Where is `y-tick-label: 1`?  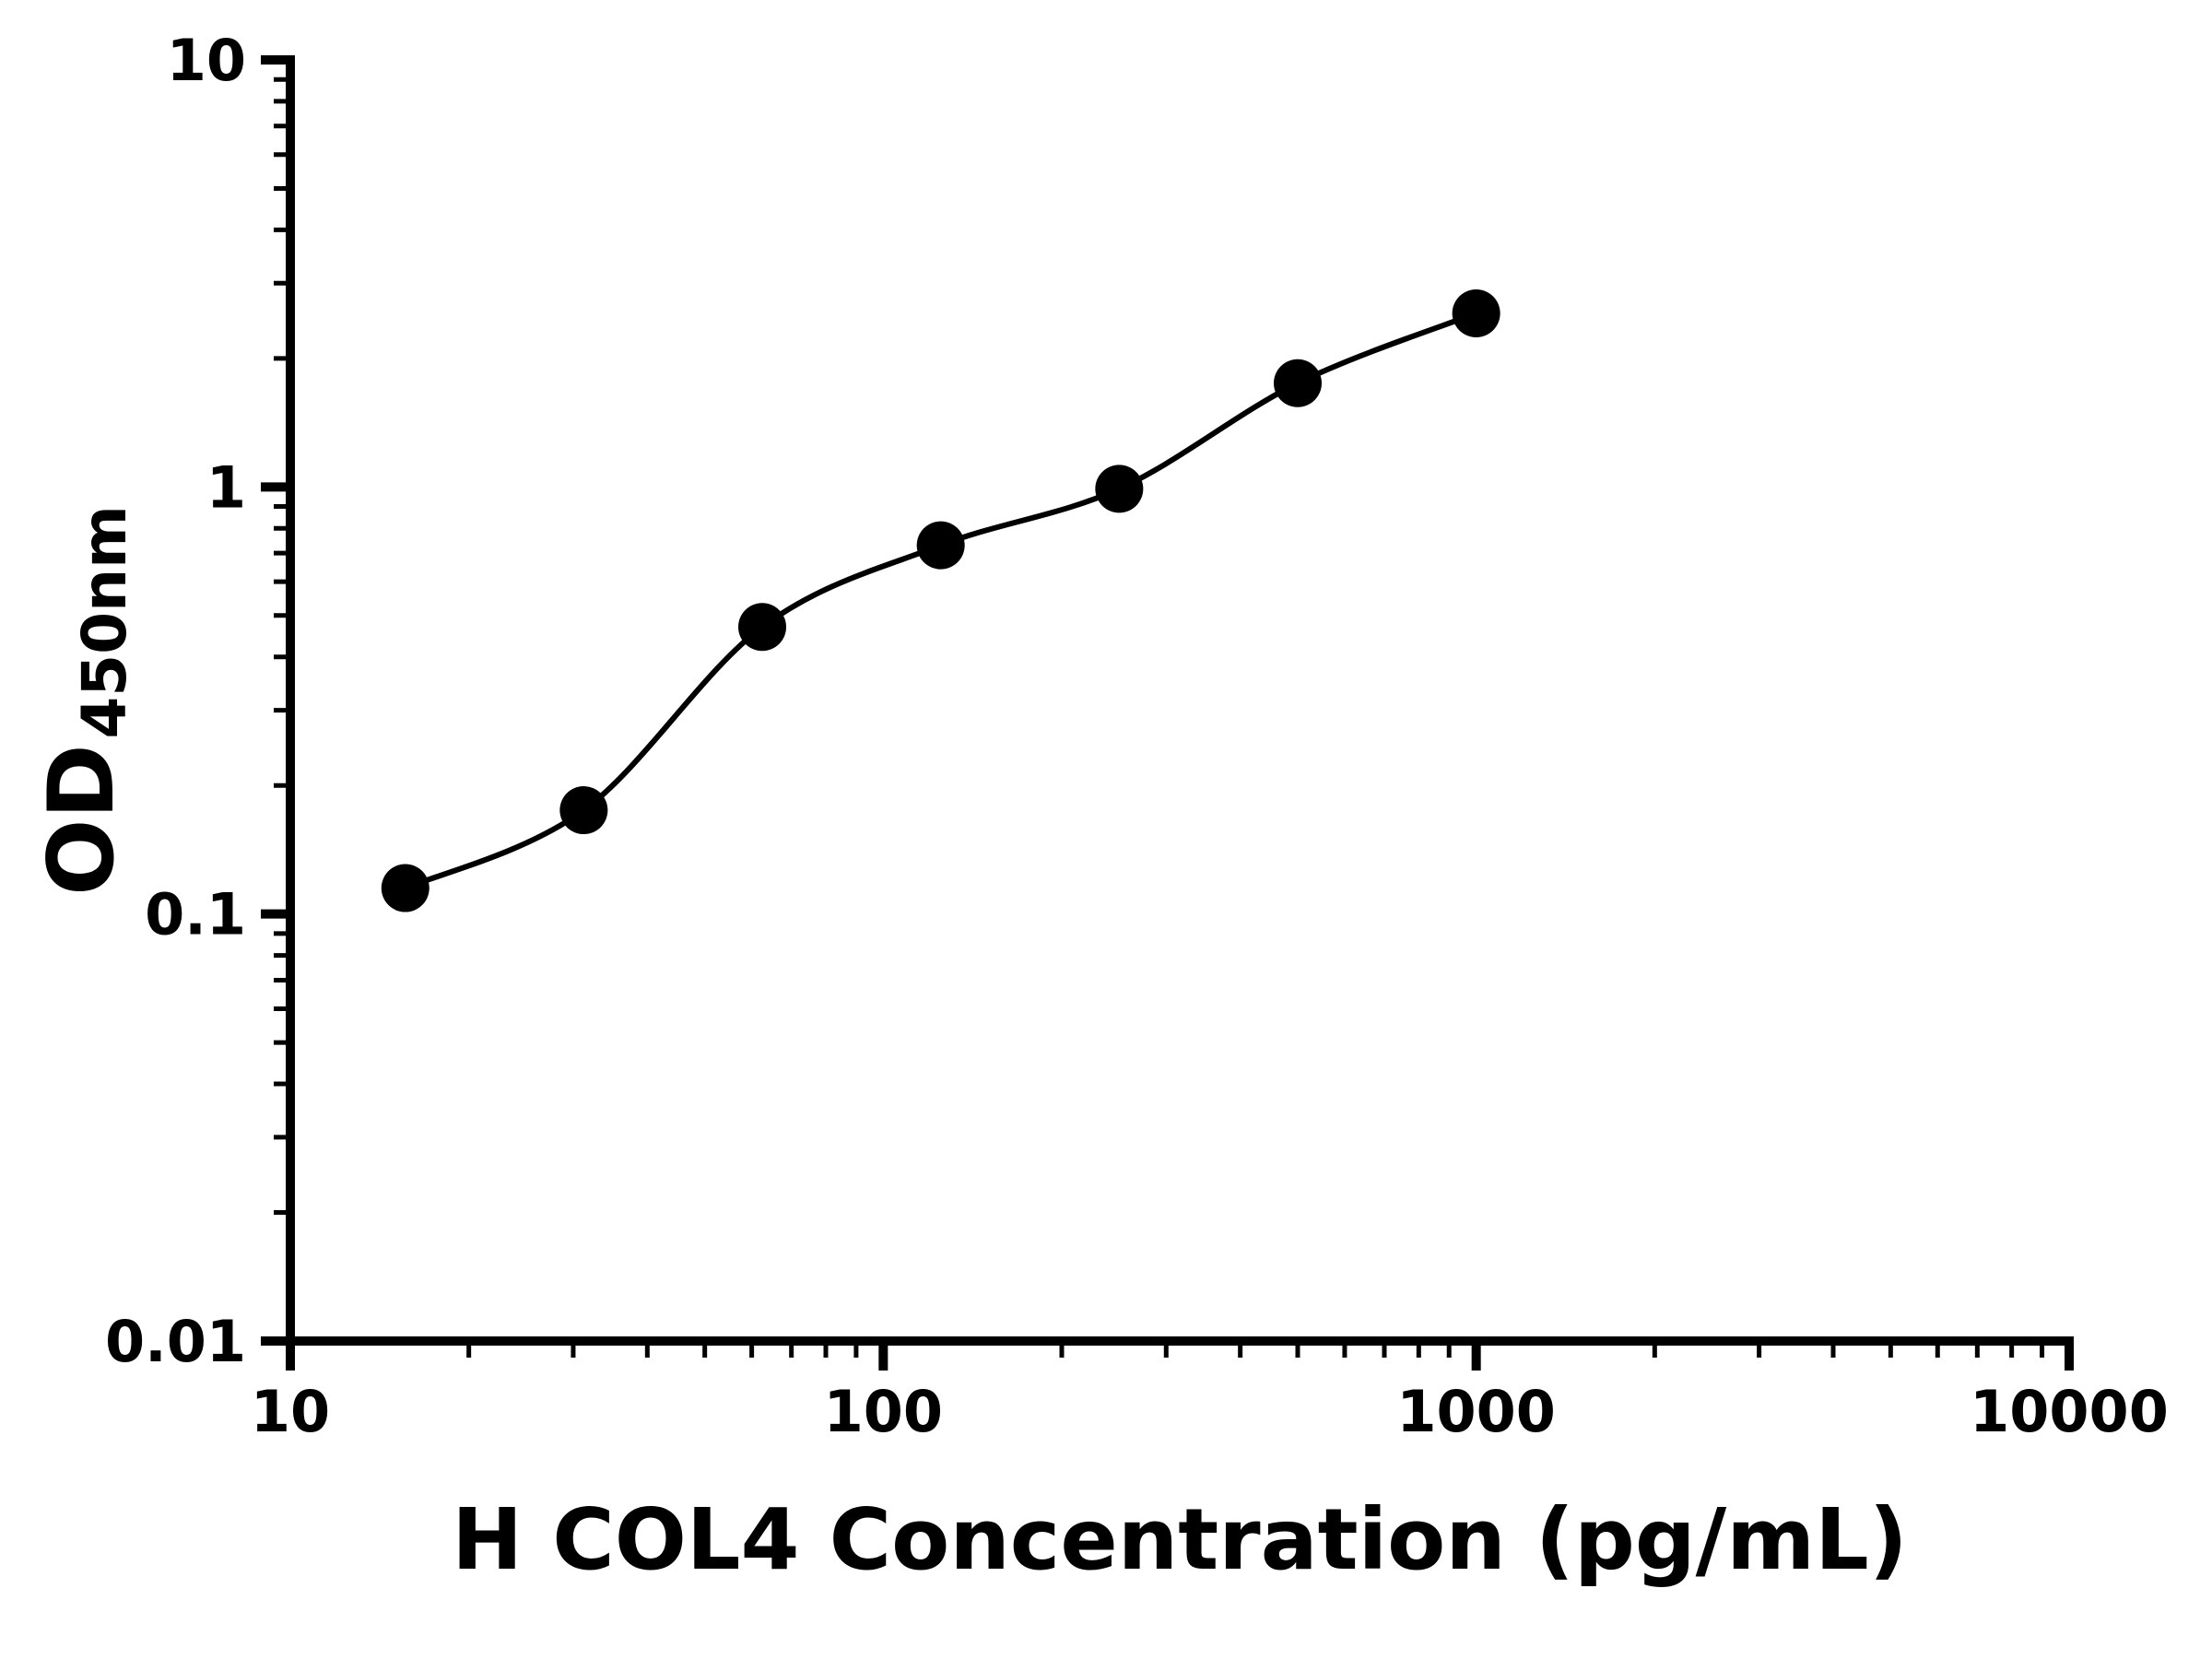 y-tick-label: 1 is located at coordinates (226, 487).